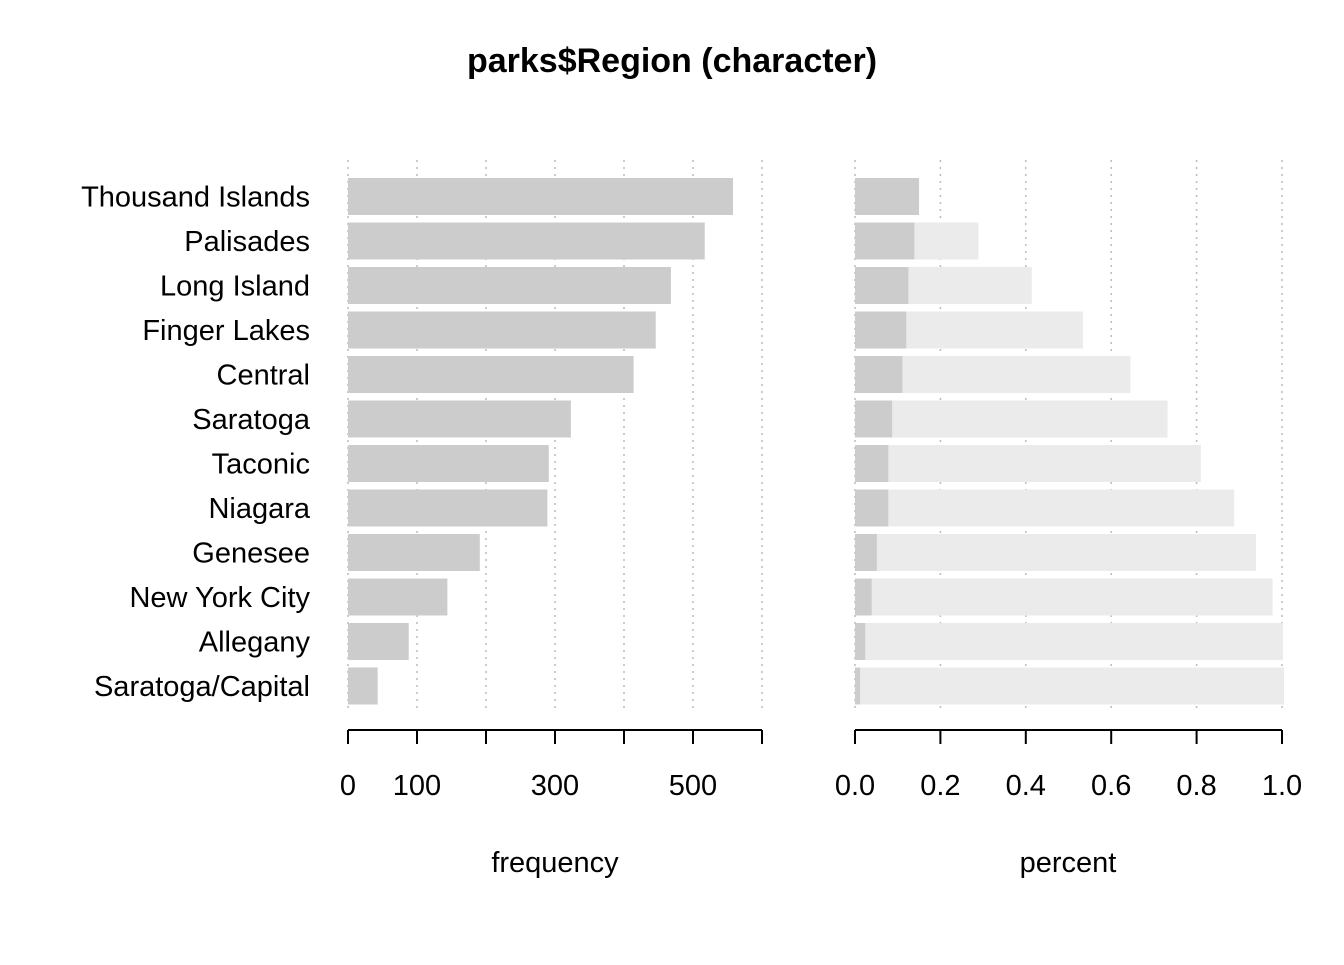 The height and width of the screenshot is (965, 1344). What do you see at coordinates (235, 287) in the screenshot?
I see `category-label: Long Island` at bounding box center [235, 287].